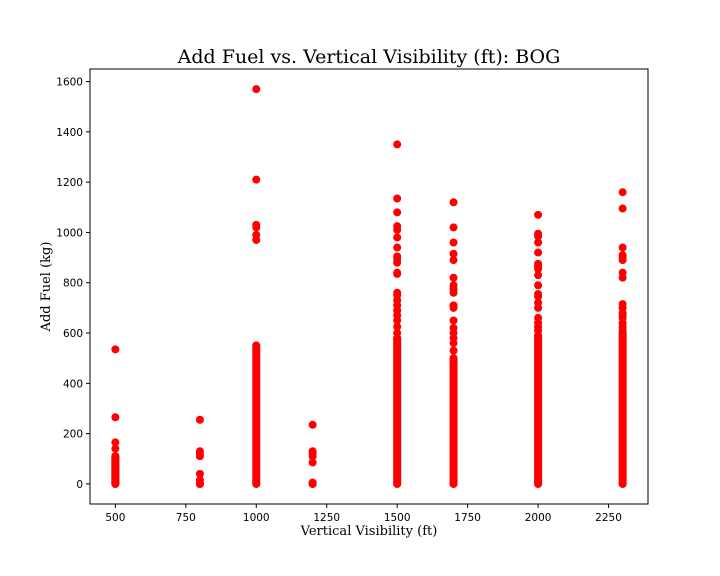 The image size is (720, 576). Describe the element at coordinates (326, 518) in the screenshot. I see `x-tick-label: 1250` at that location.